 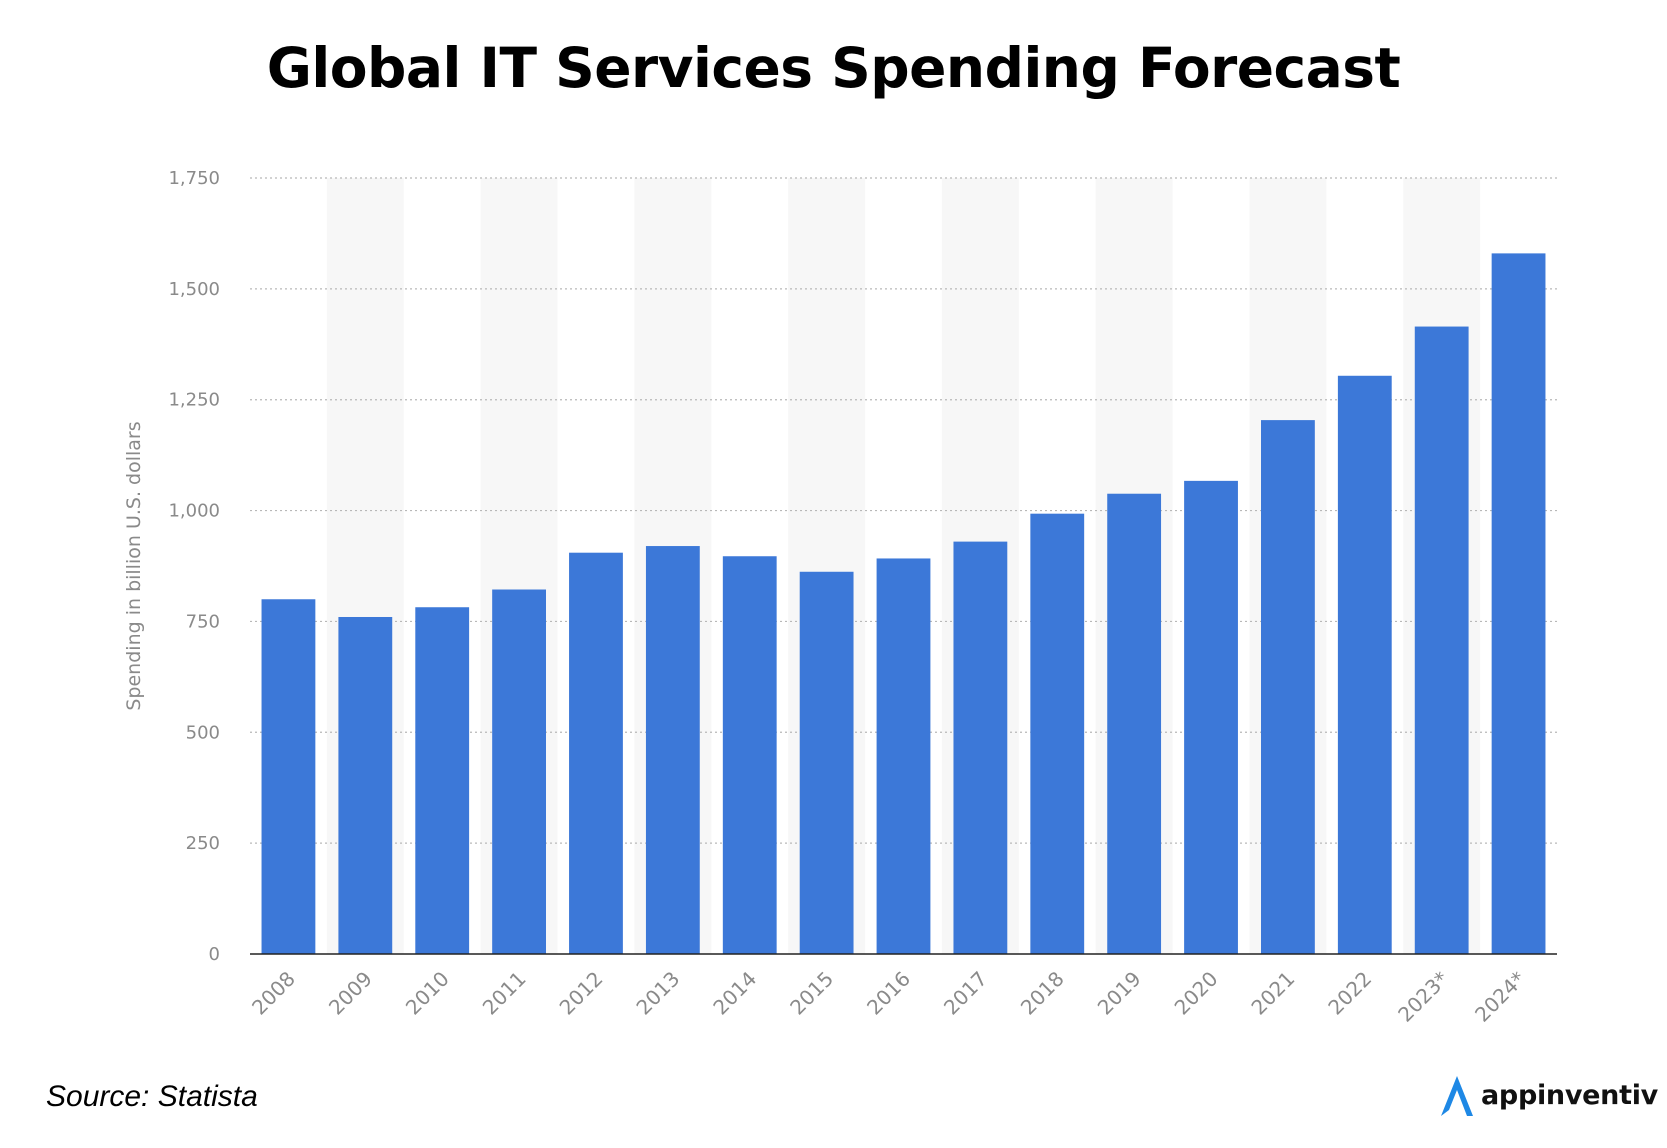 What do you see at coordinates (1196, 993) in the screenshot?
I see `x-tick-label: 2020` at bounding box center [1196, 993].